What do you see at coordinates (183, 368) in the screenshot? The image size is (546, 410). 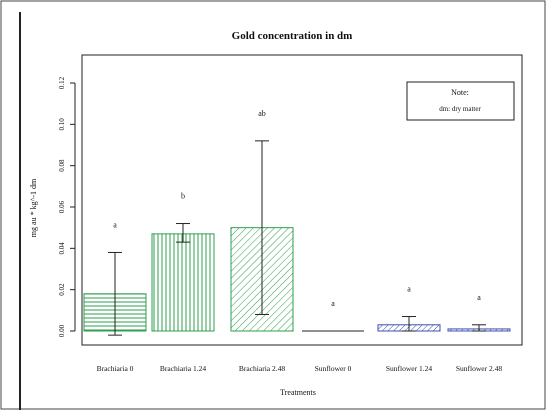 I see `x-tick-label: Brachiaria 1.24` at bounding box center [183, 368].